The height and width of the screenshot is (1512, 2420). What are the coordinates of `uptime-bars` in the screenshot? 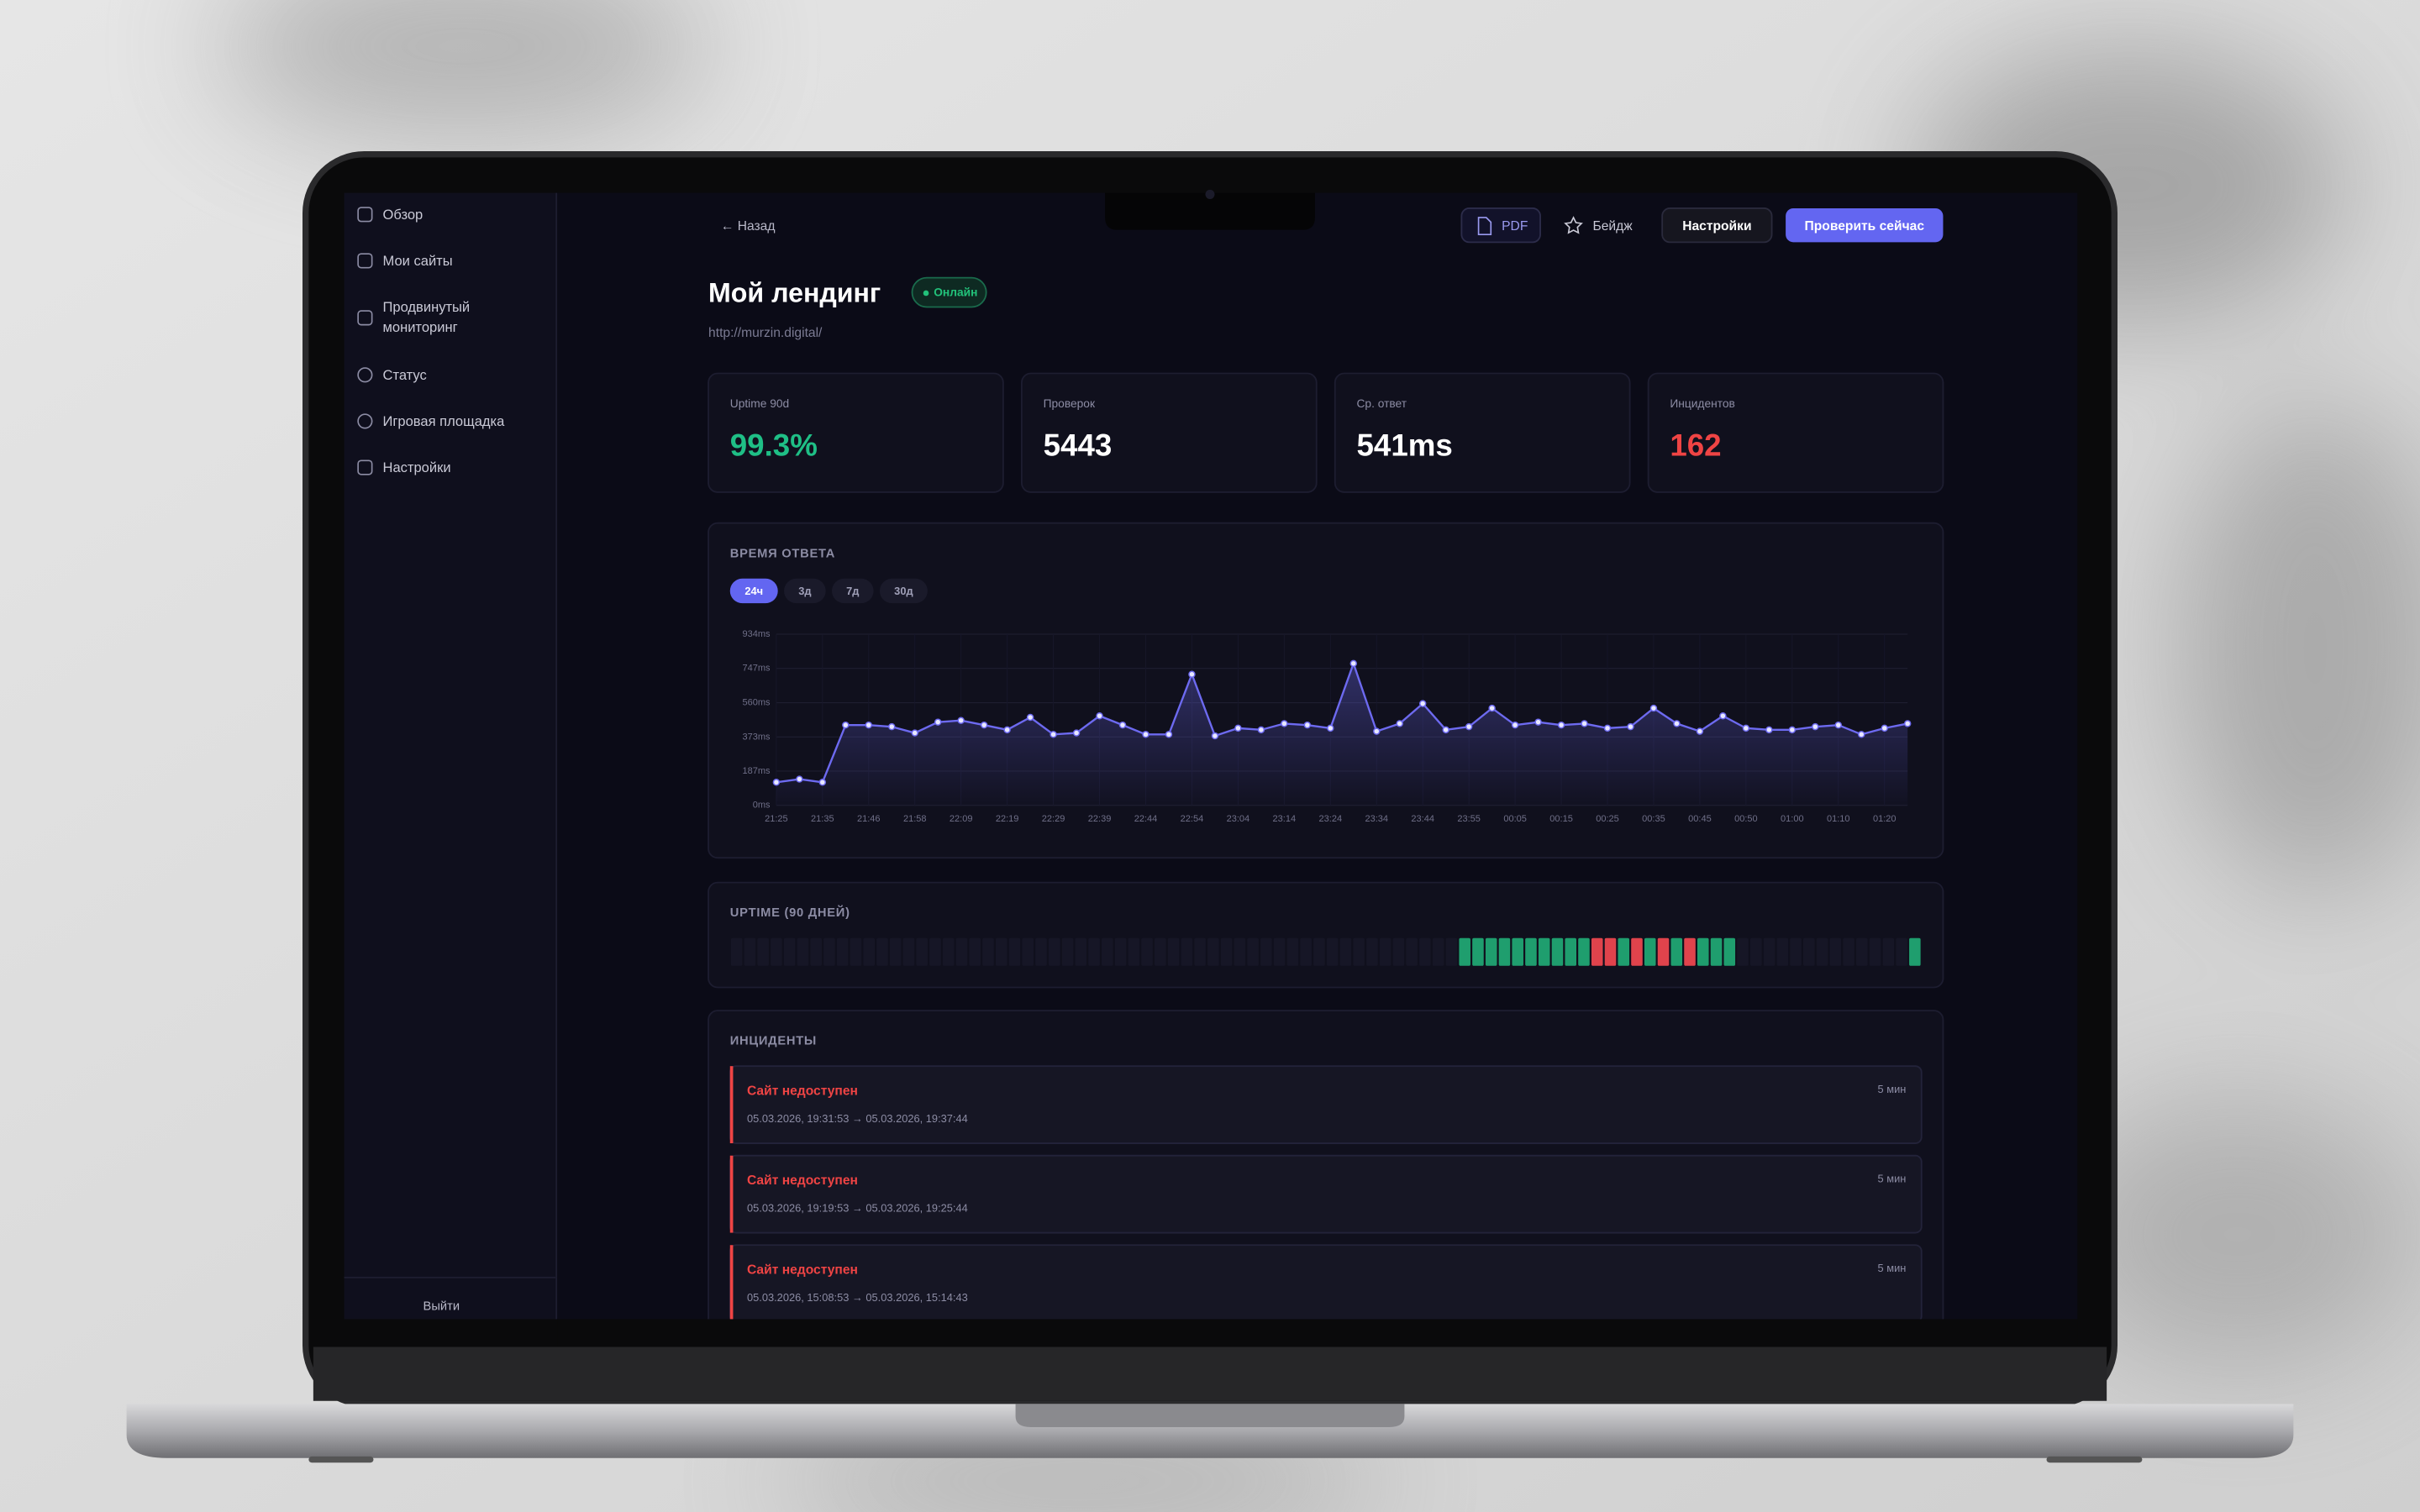 It's located at (1325, 951).